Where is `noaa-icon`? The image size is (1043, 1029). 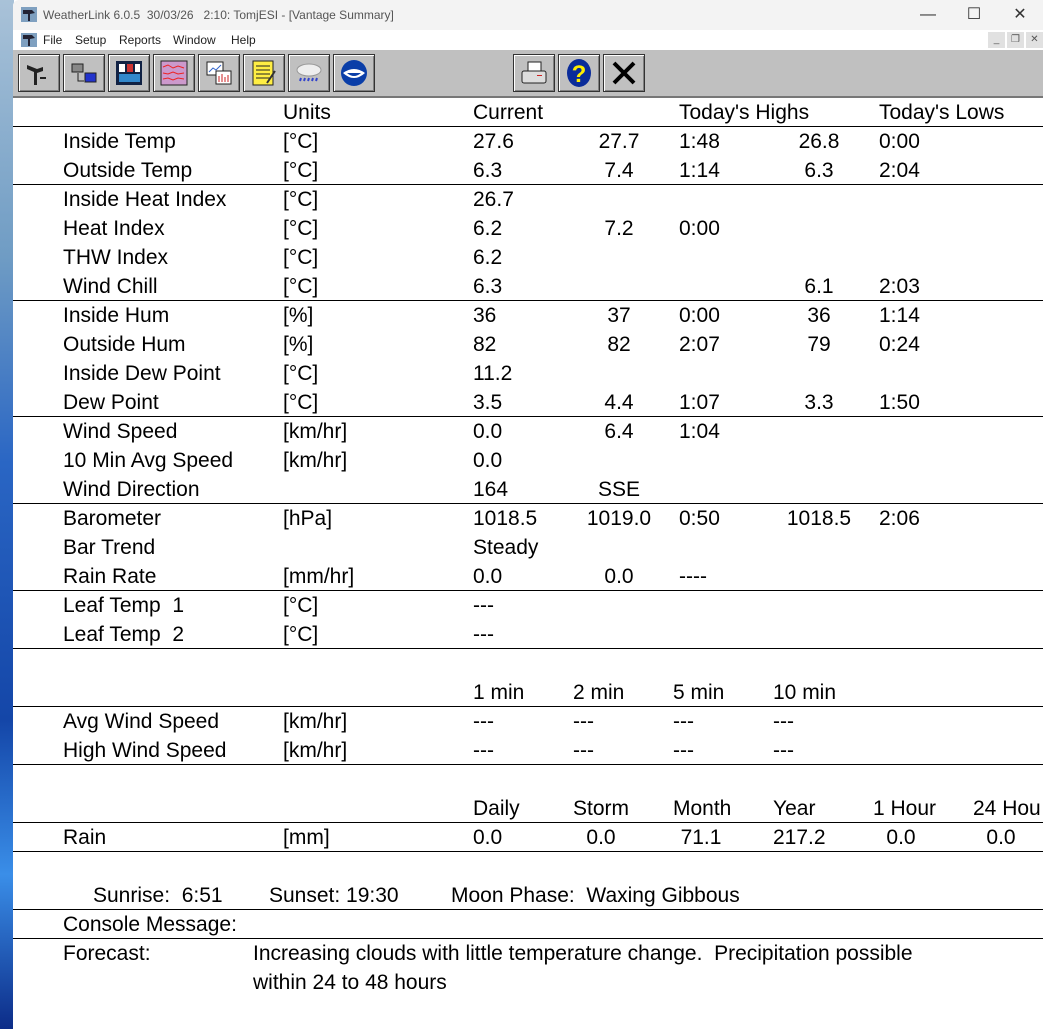
noaa-icon is located at coordinates (354, 73).